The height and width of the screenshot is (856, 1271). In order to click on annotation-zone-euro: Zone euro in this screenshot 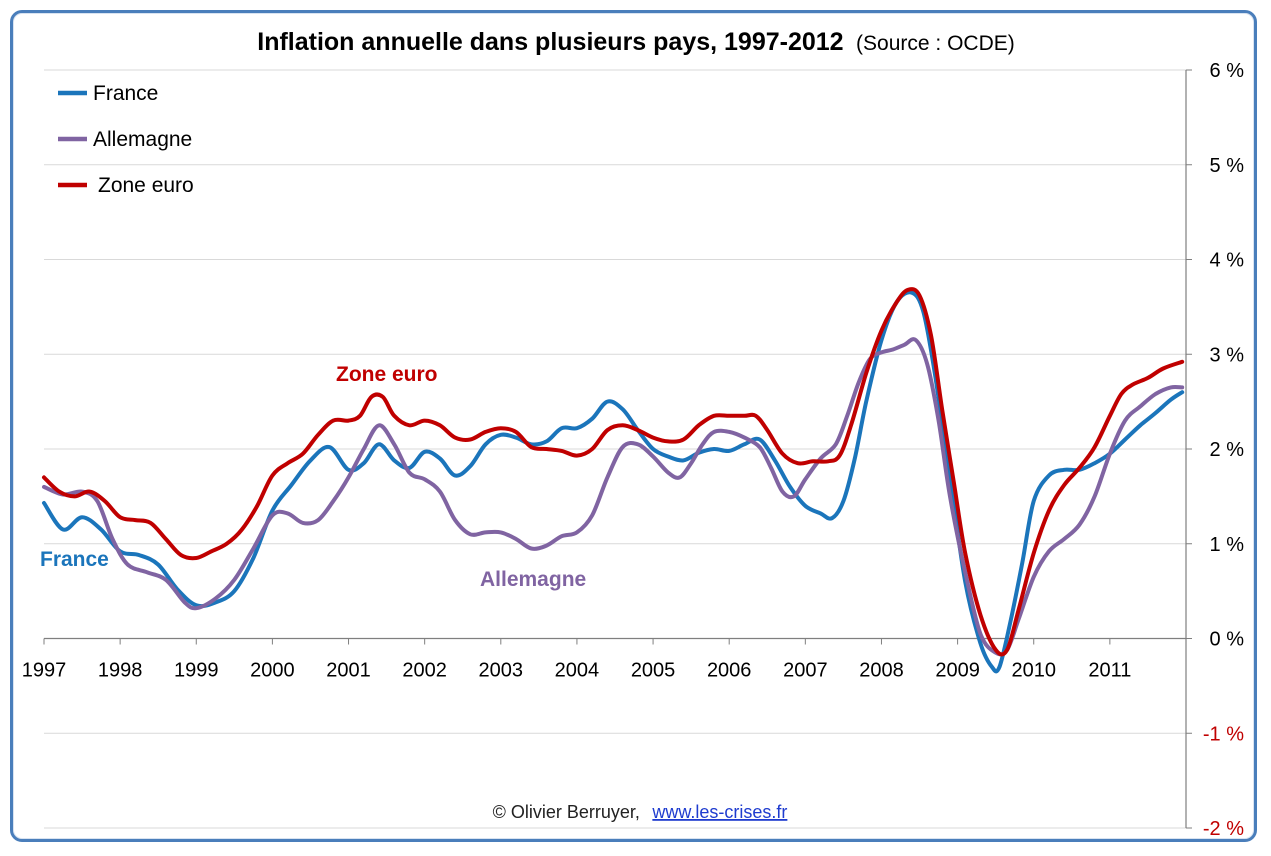, I will do `click(387, 374)`.